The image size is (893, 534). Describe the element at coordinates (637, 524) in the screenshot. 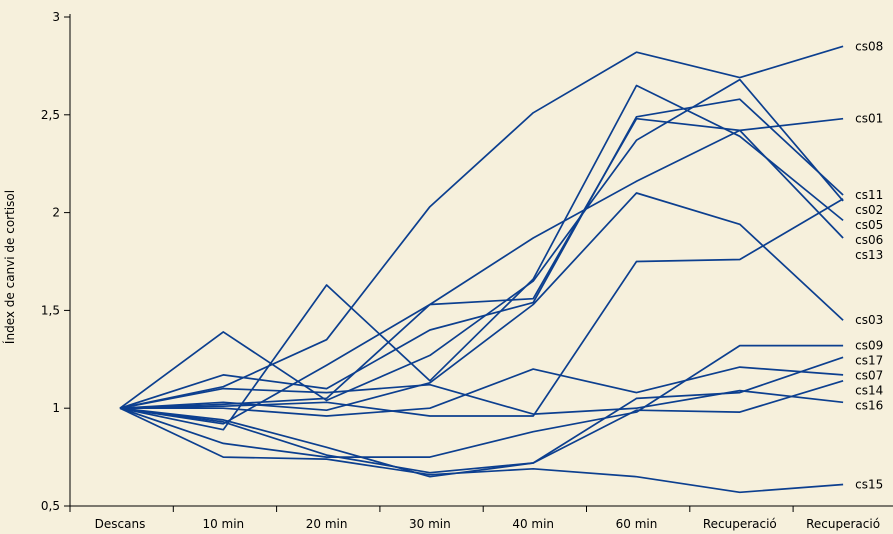

I see `x-tick-label: 60 min` at that location.